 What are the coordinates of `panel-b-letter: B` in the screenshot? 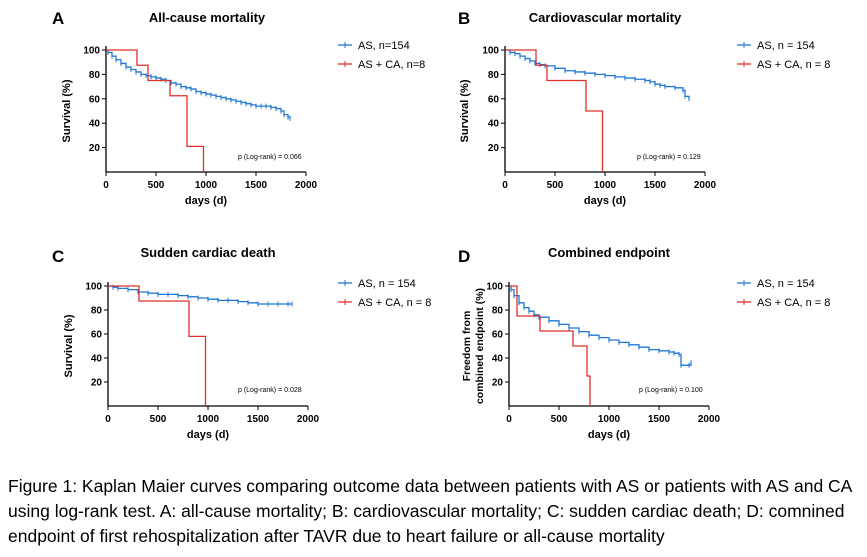 It's located at (464, 18).